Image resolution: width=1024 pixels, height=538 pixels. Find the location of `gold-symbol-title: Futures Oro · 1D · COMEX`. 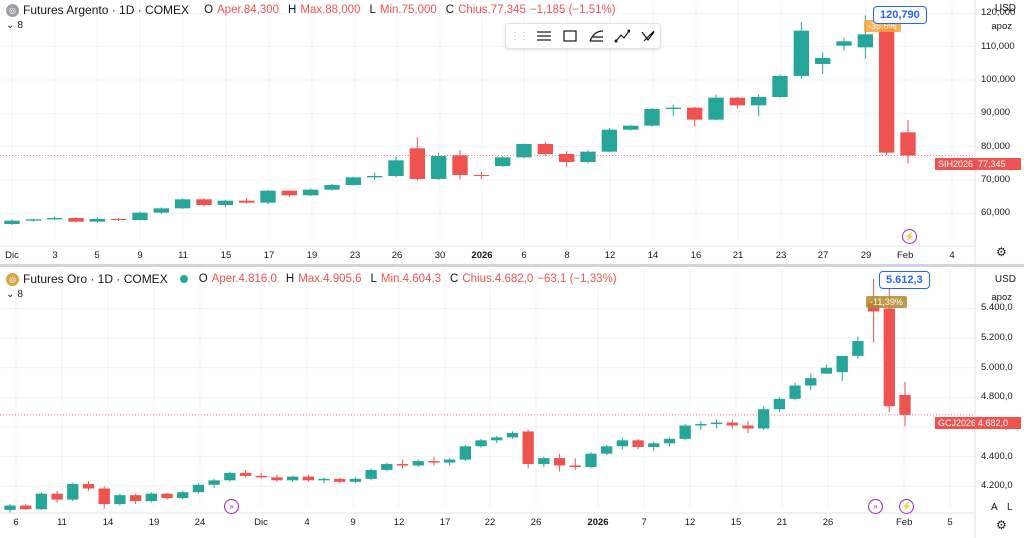

gold-symbol-title: Futures Oro · 1D · COMEX is located at coordinates (95, 279).